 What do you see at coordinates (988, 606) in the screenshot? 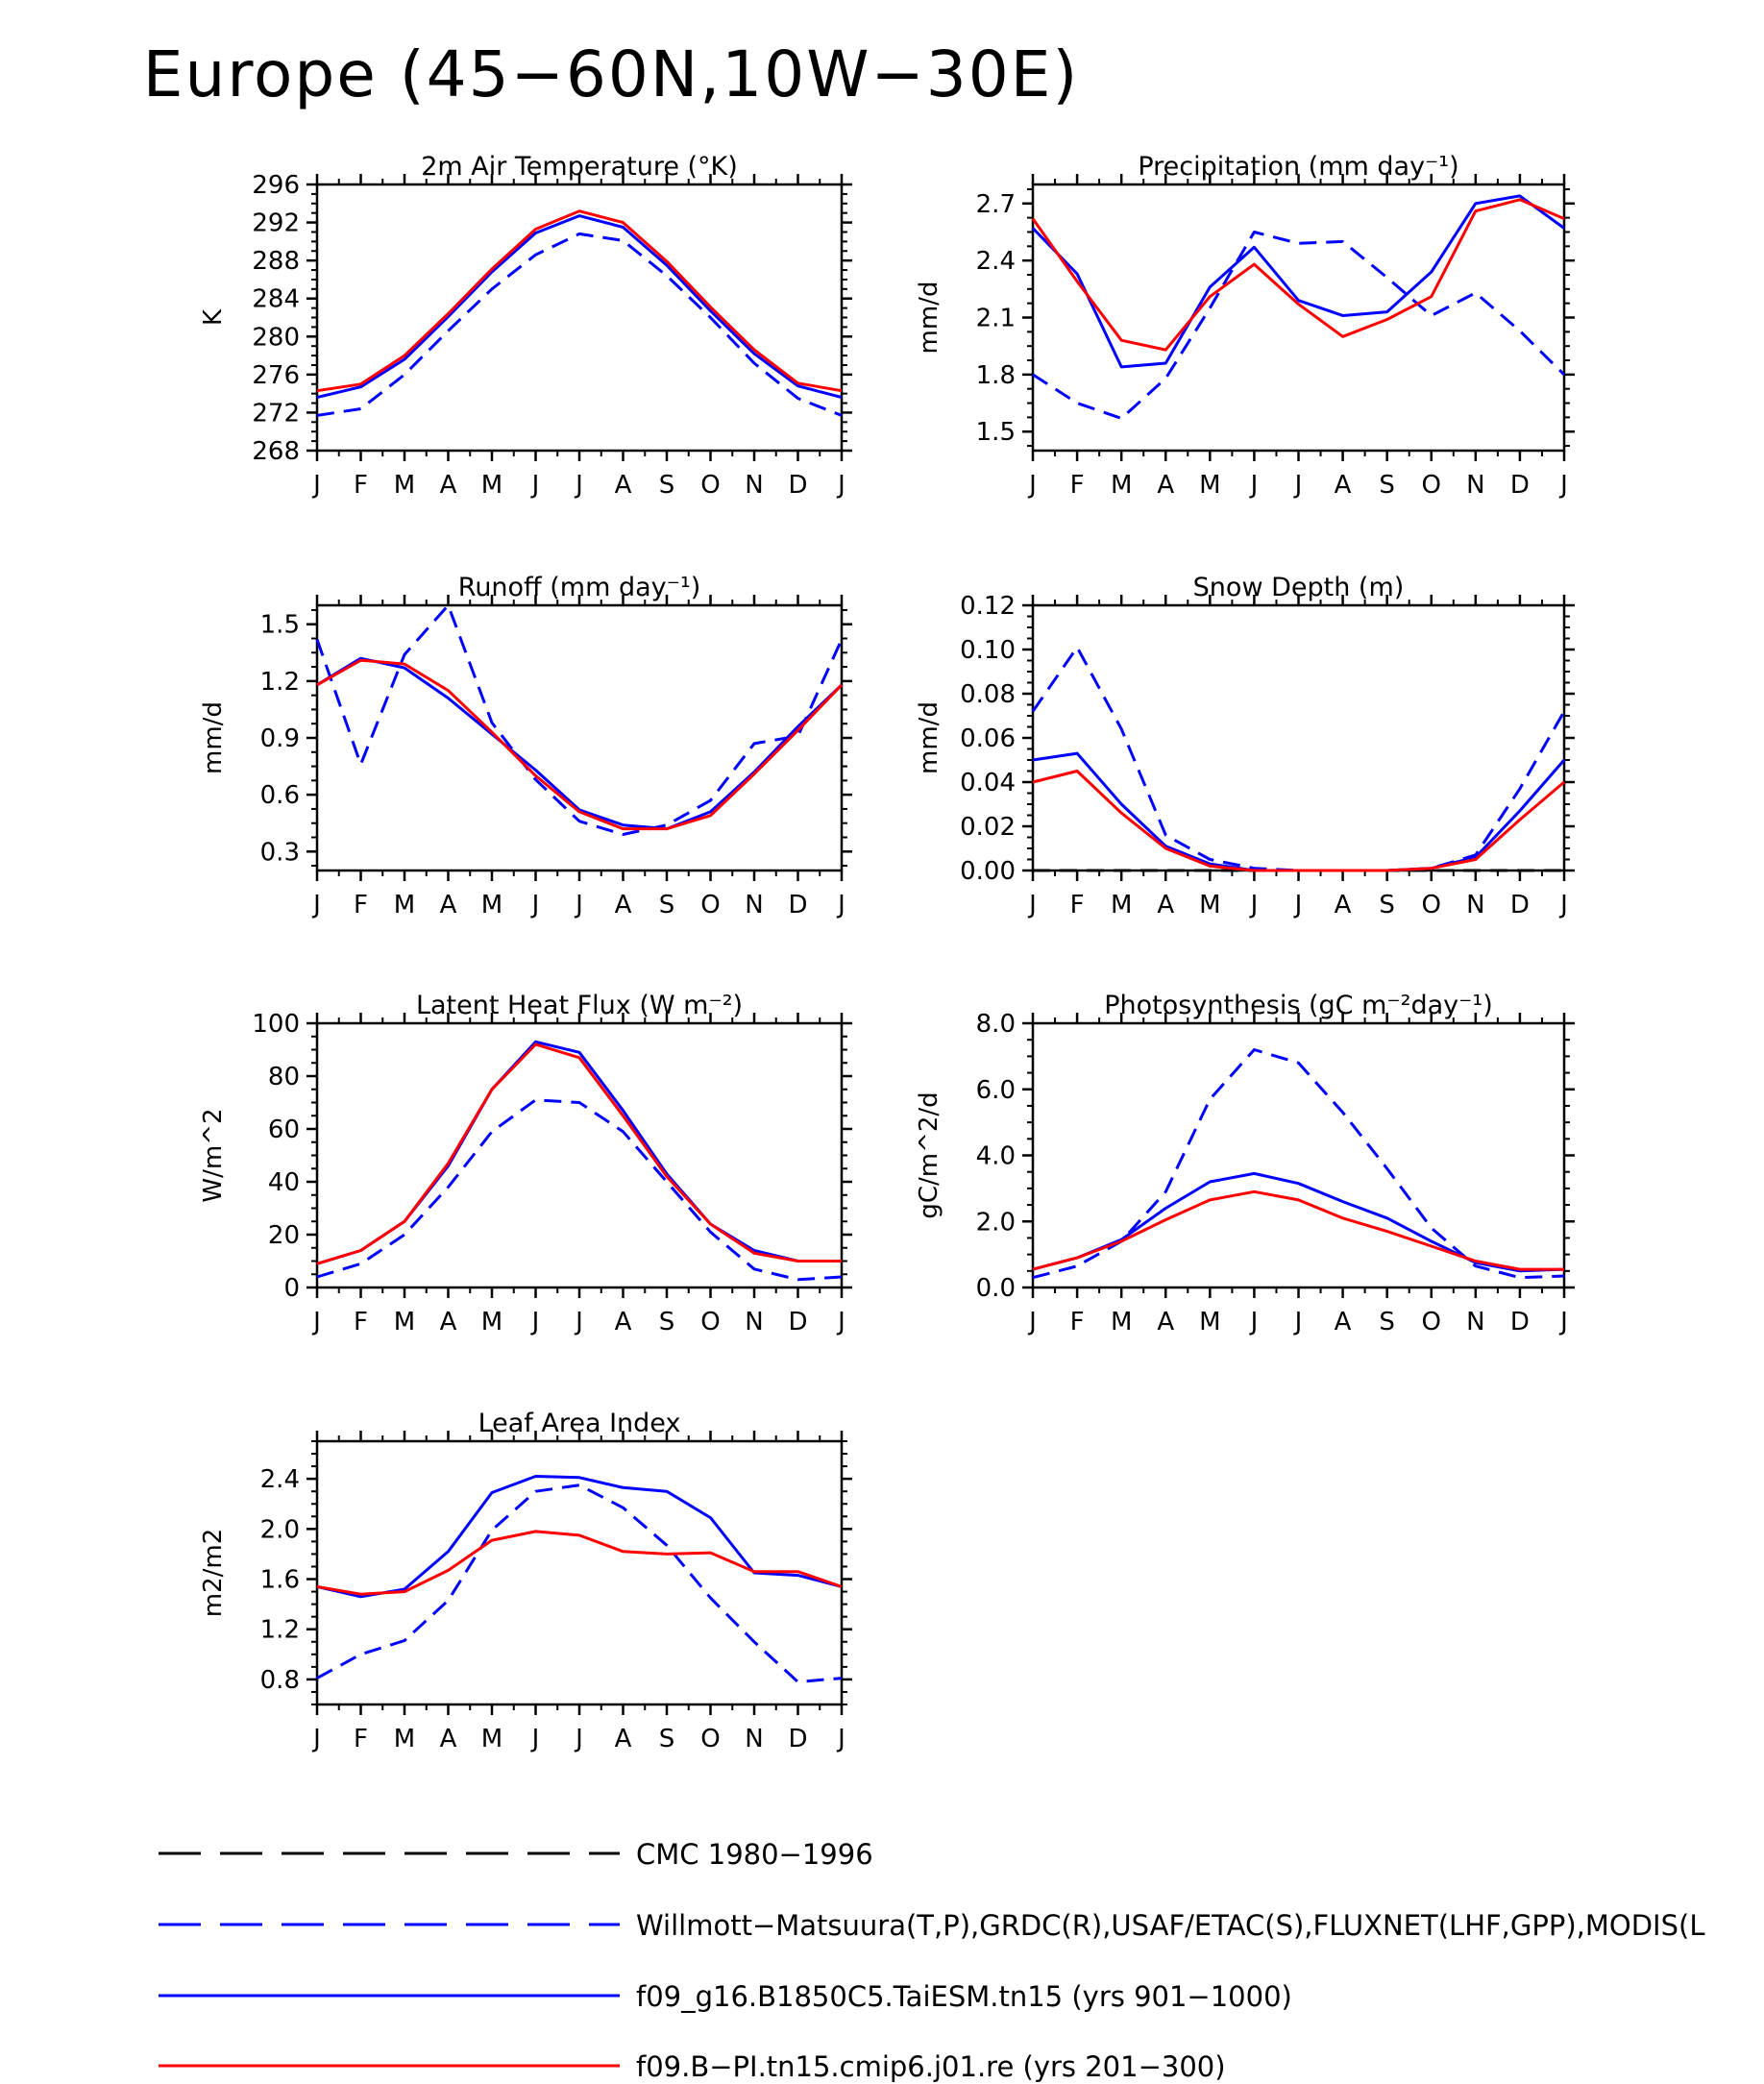
I see `y-tick-label: 0.12` at bounding box center [988, 606].